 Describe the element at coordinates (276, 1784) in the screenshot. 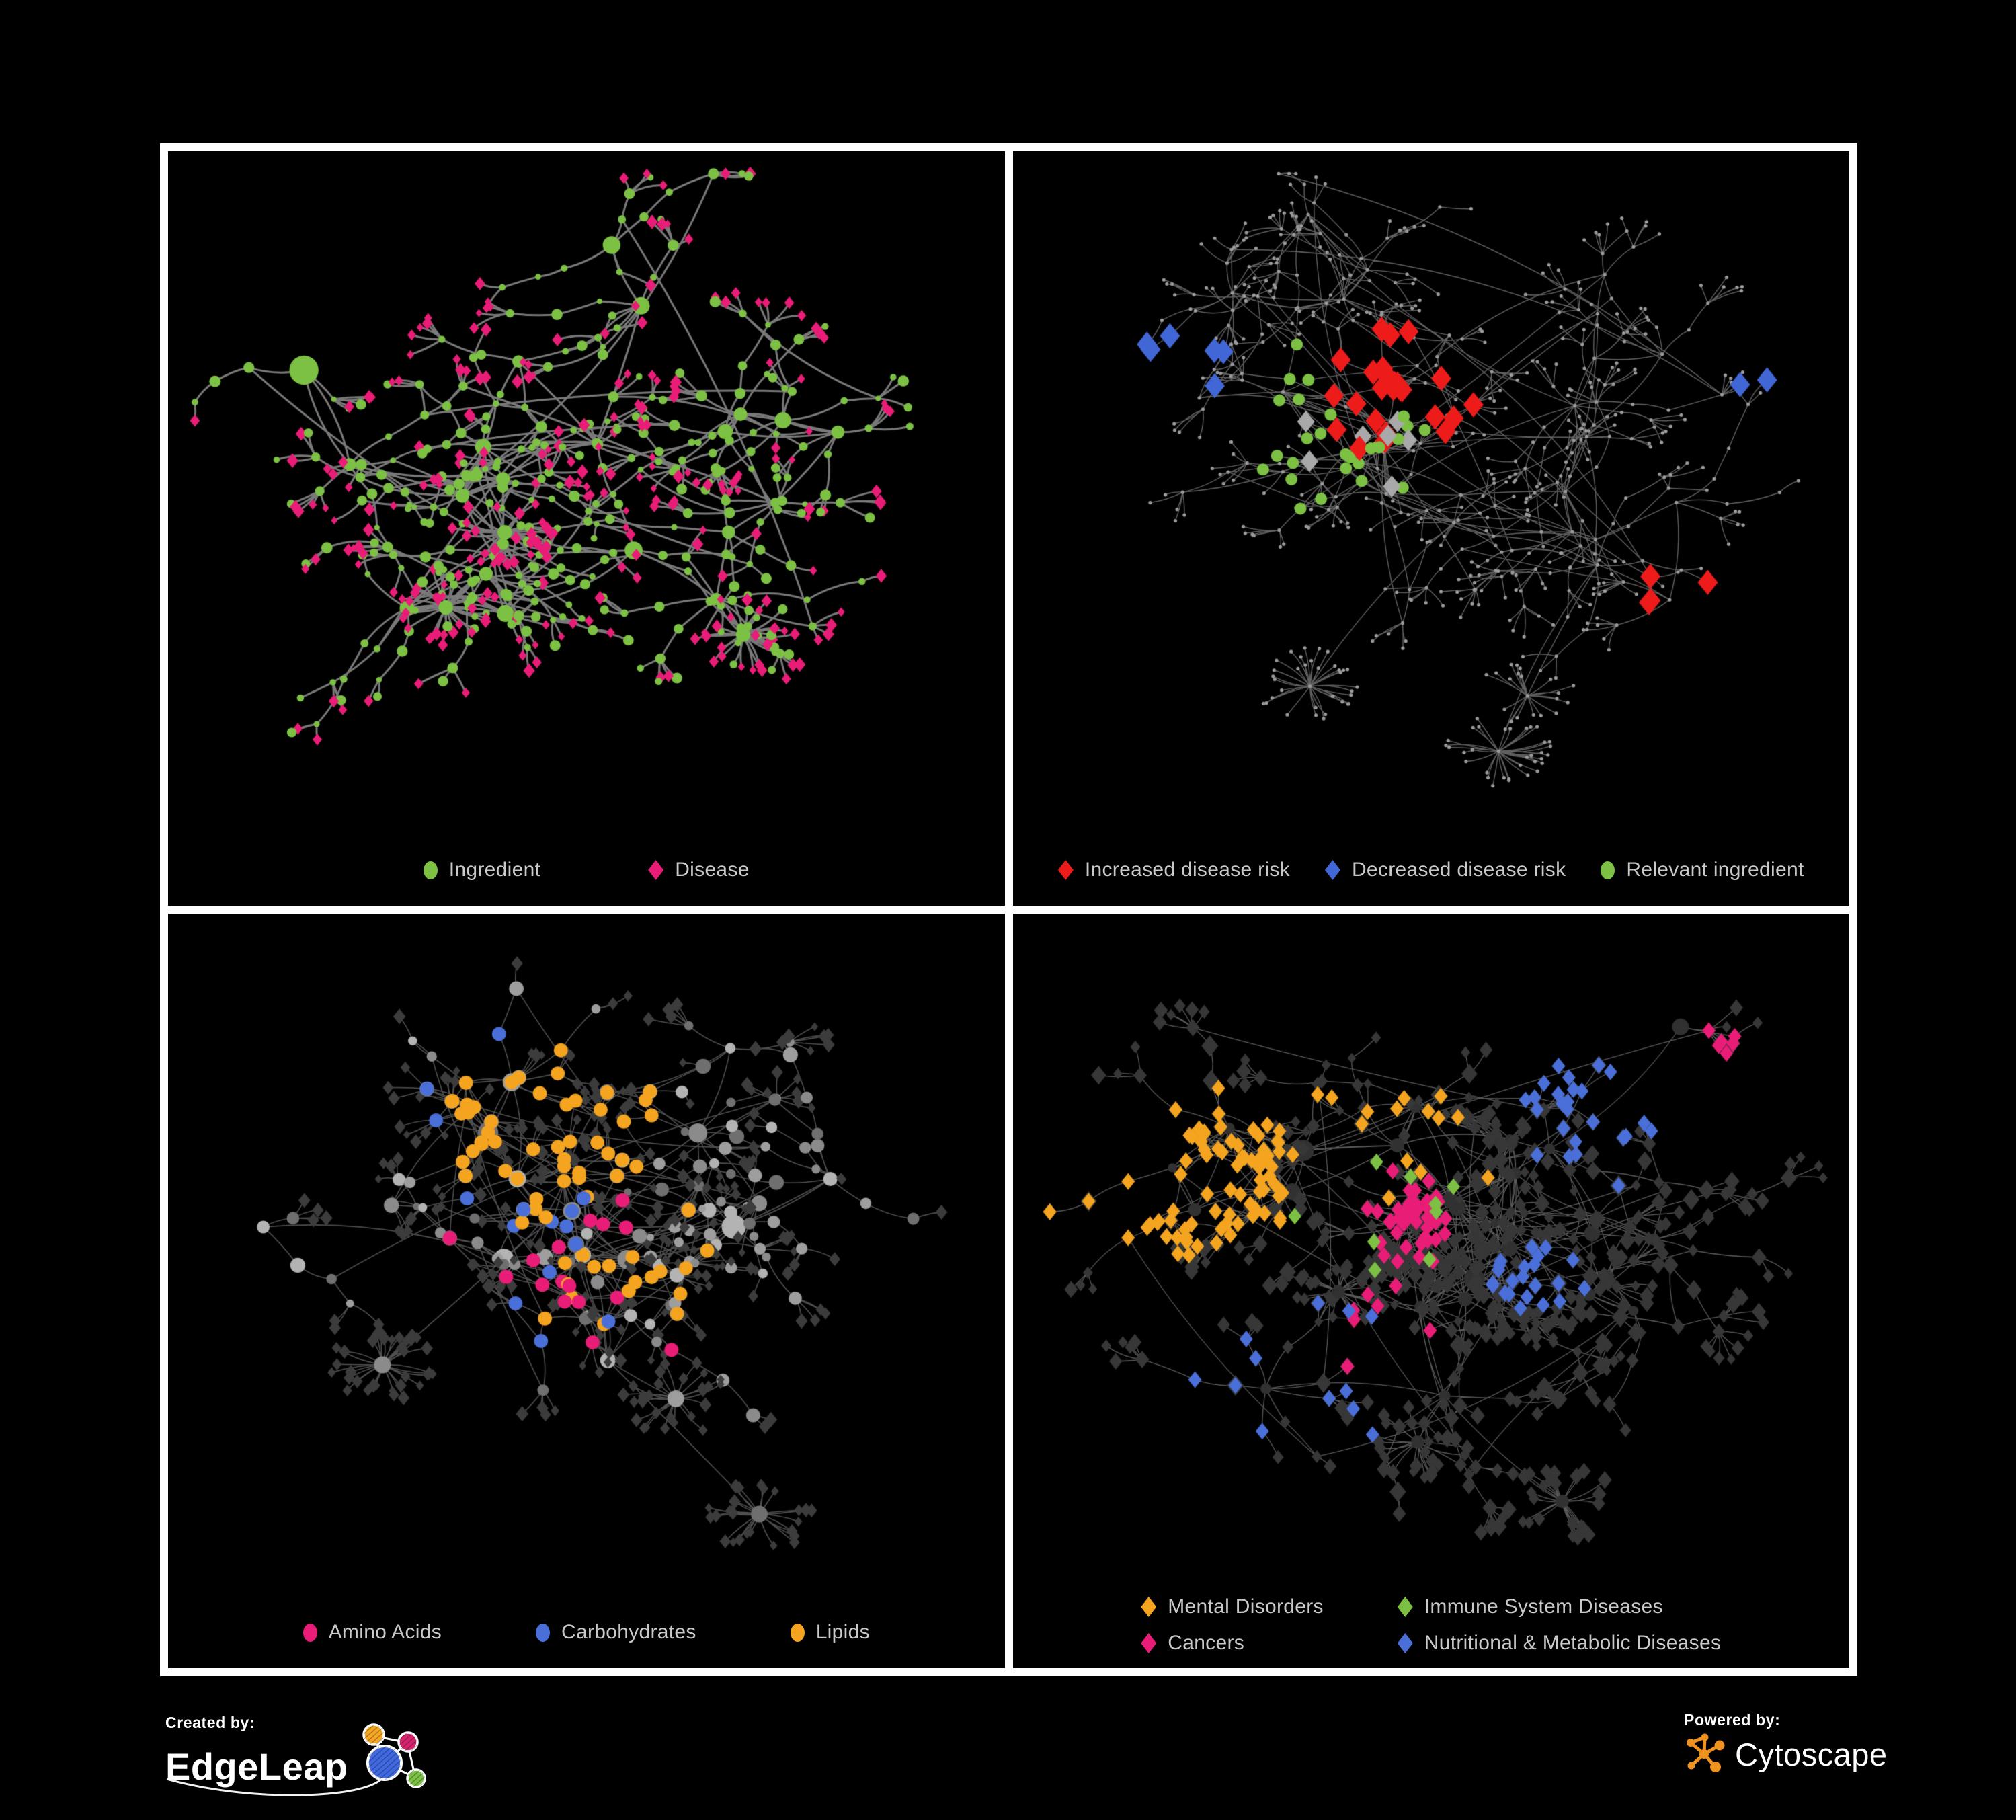

I see `edgeleap-swoosh` at that location.